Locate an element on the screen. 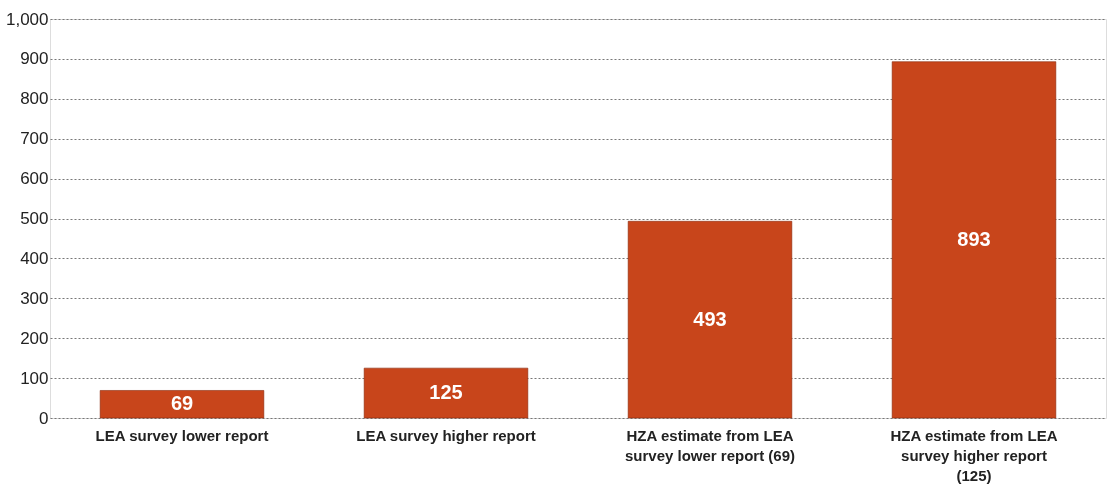  y-tick-label: 500 is located at coordinates (34, 218).